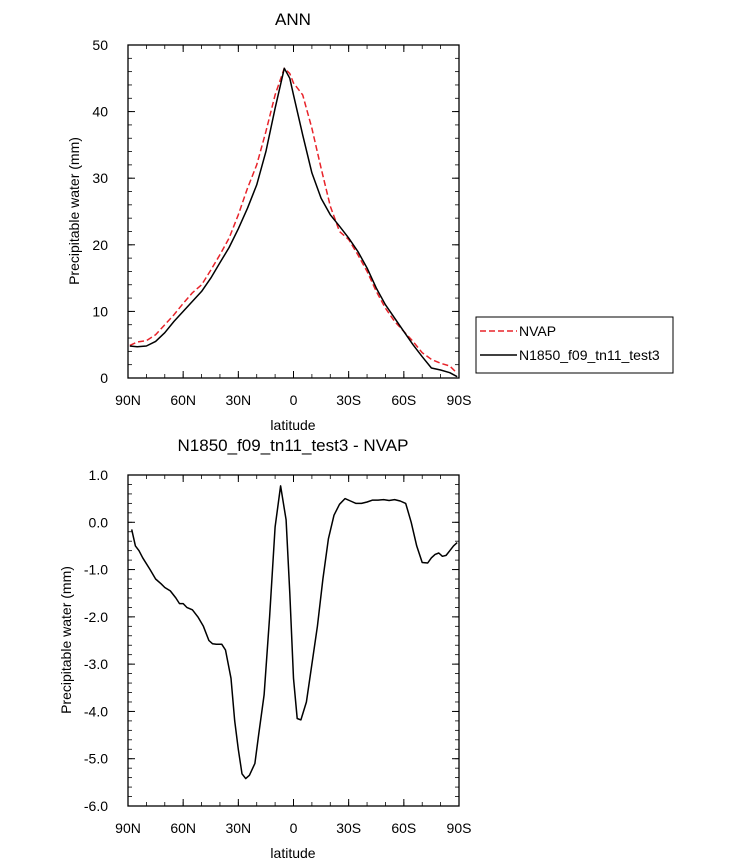  Describe the element at coordinates (589, 355) in the screenshot. I see `legend-label-model: N1850_f09_tn11_test3` at that location.